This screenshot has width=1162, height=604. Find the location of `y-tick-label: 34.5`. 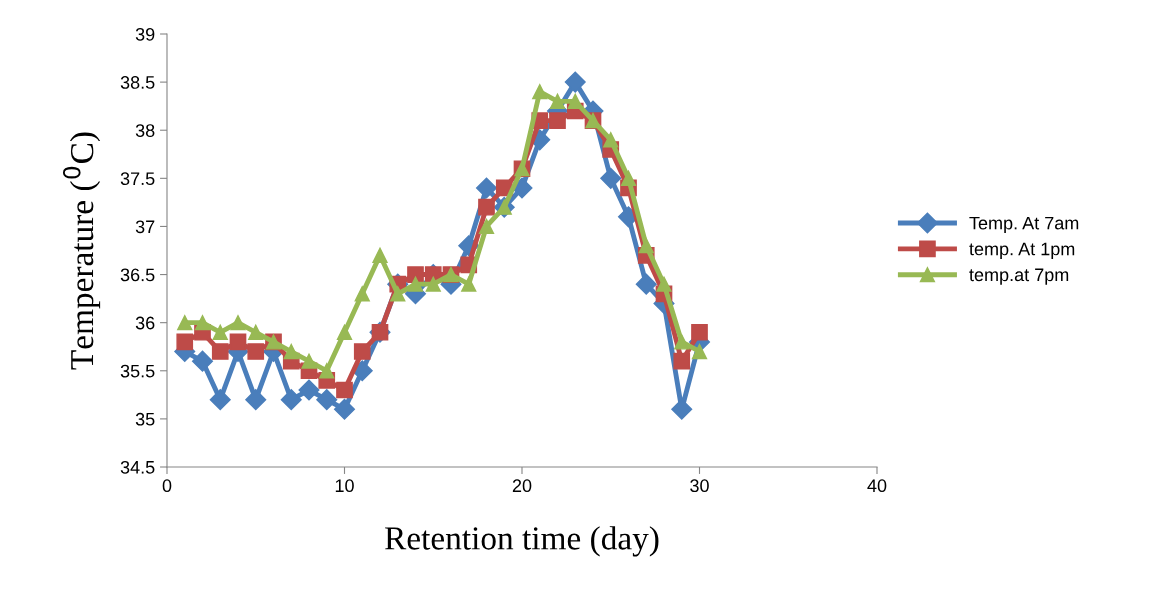

y-tick-label: 34.5 is located at coordinates (137, 467).